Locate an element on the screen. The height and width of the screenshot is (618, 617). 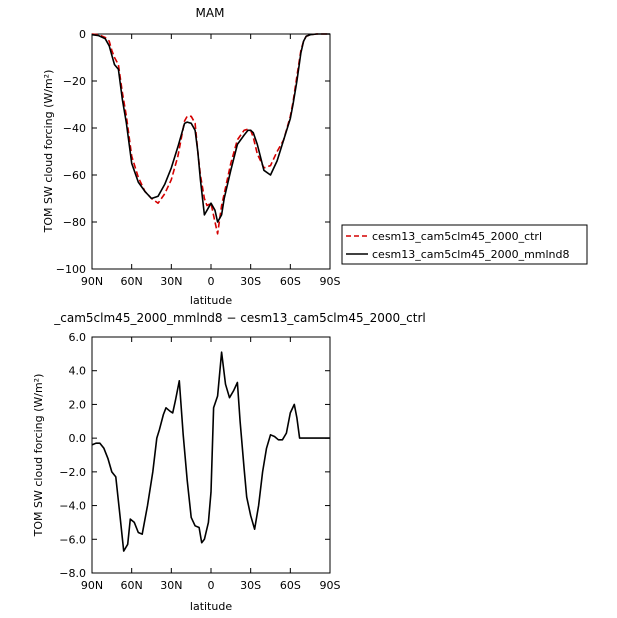
chart-top-y-tick-label: −80 is located at coordinates (74, 222).